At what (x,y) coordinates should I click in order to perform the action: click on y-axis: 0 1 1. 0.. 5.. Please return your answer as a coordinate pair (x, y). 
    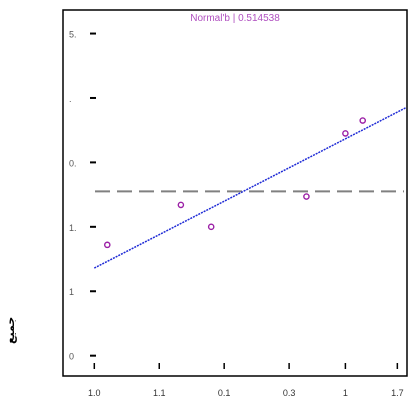
    Looking at the image, I should click on (82, 196).